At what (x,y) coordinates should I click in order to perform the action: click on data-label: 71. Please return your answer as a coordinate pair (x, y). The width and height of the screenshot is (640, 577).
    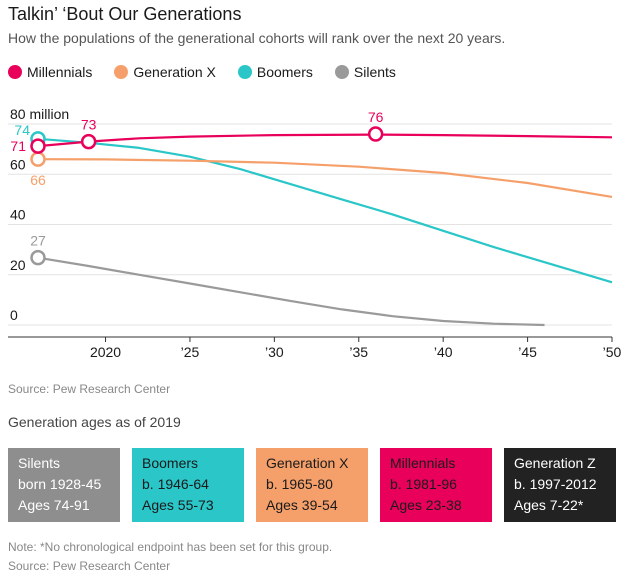
    Looking at the image, I should click on (18, 146).